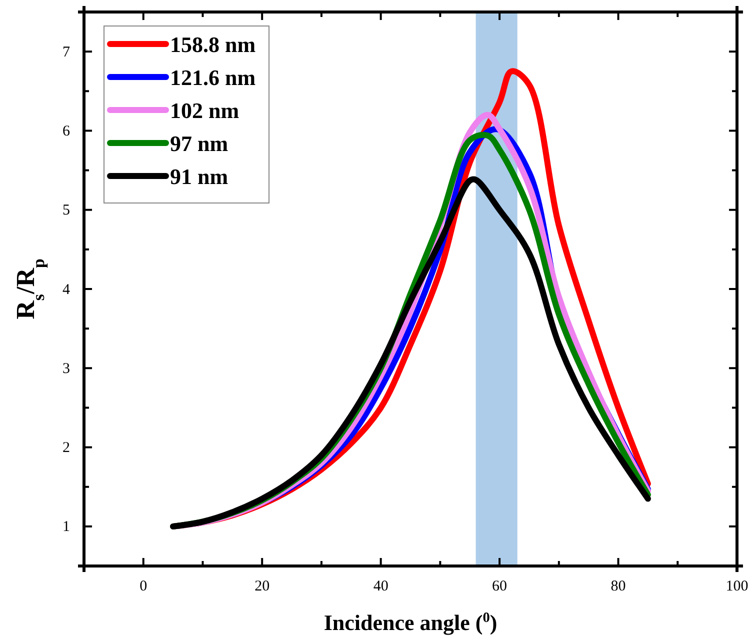 This screenshot has width=754, height=644. Describe the element at coordinates (380, 586) in the screenshot. I see `x-tick-label: 40` at that location.